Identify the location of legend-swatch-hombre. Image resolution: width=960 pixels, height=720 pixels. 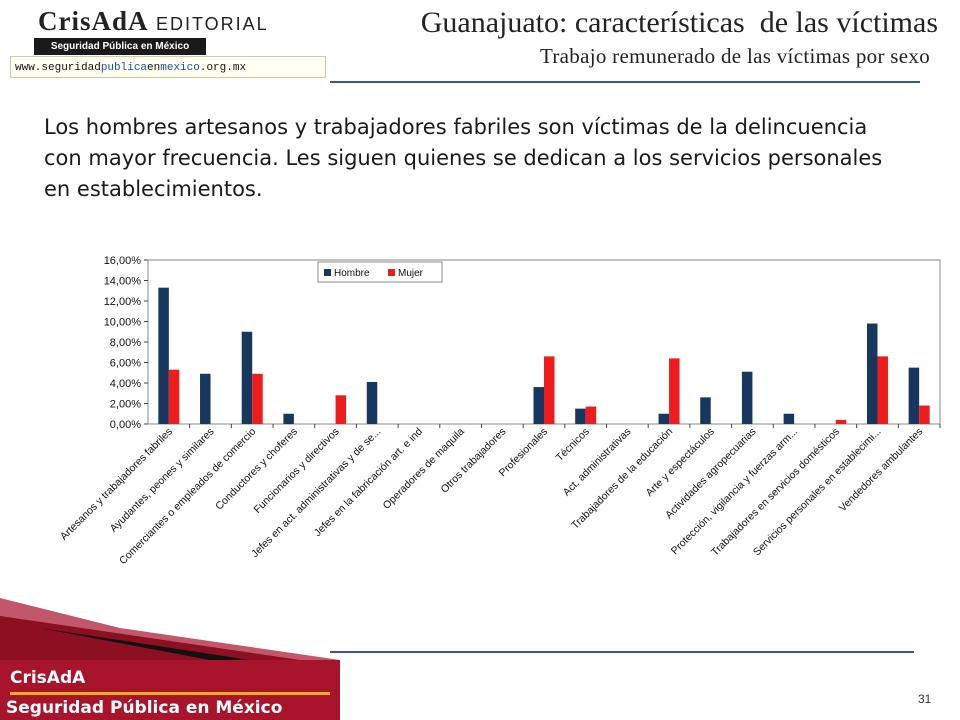
(327, 272).